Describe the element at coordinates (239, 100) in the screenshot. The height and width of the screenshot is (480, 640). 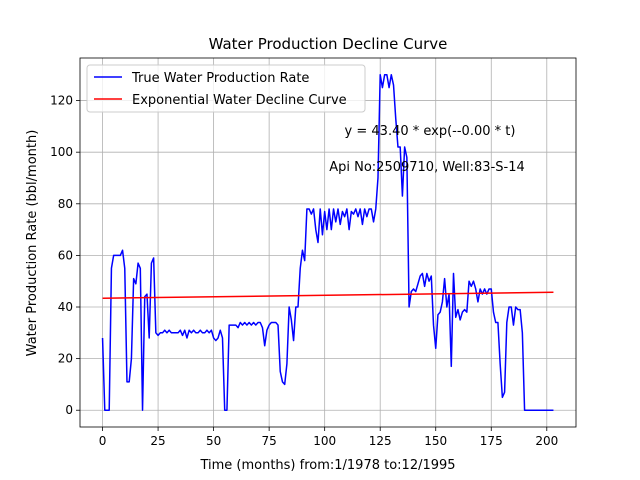
I see `legend-label: Exponential Water Decline Curve` at that location.